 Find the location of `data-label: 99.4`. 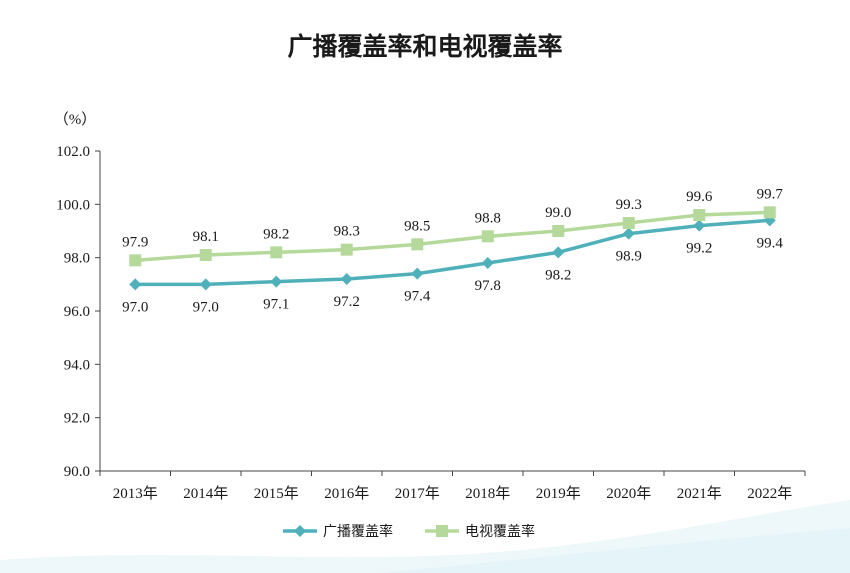

data-label: 99.4 is located at coordinates (770, 243).